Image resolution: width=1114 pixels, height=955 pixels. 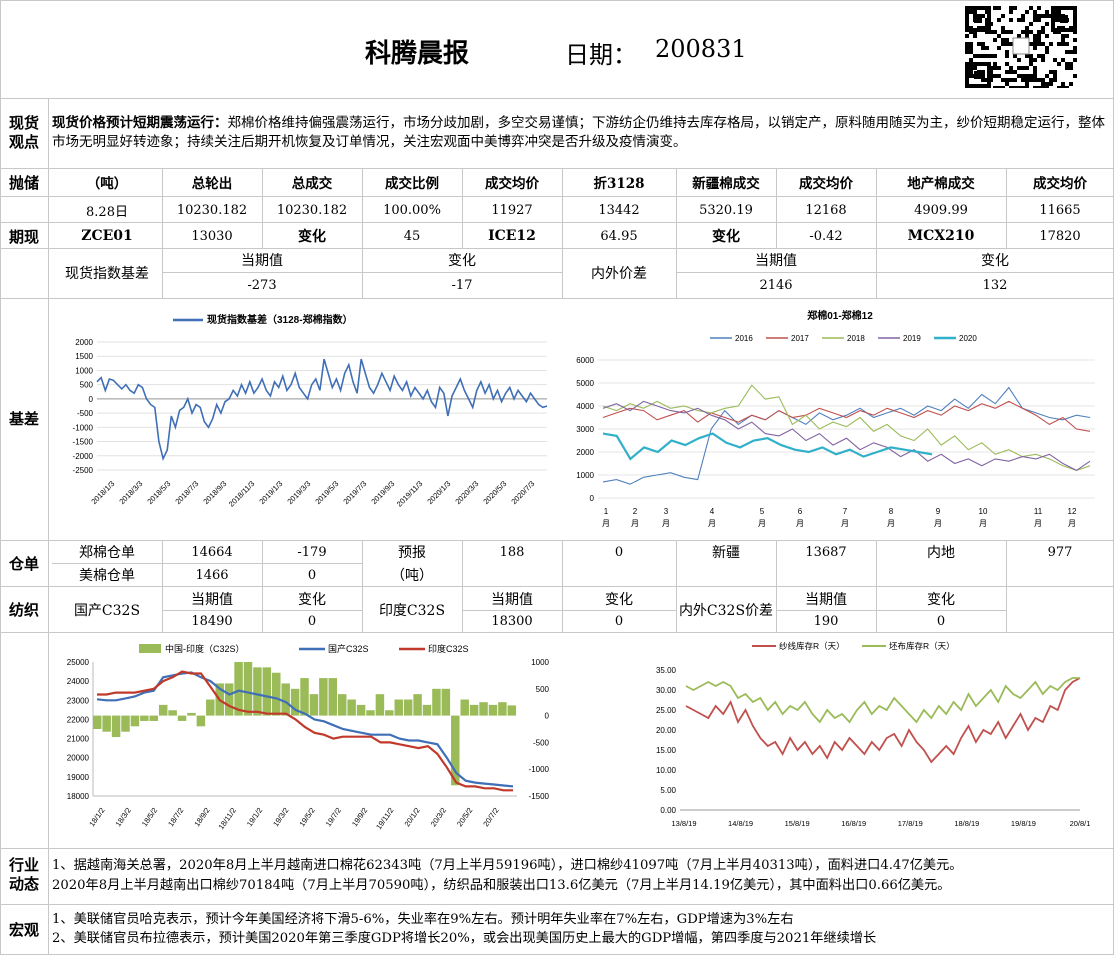 I want to click on report-date-label: 日期：, so click(x=601, y=55).